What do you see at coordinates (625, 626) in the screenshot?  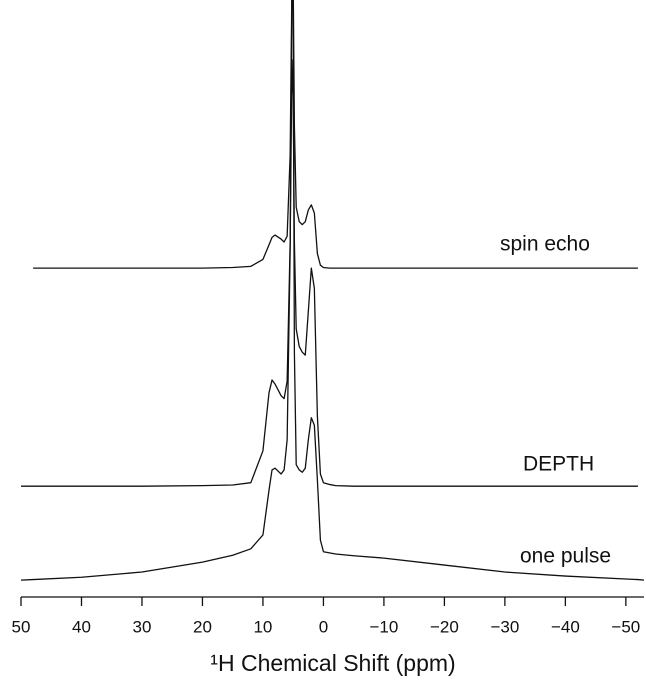 I see `x-tick-label: −50` at bounding box center [625, 626].